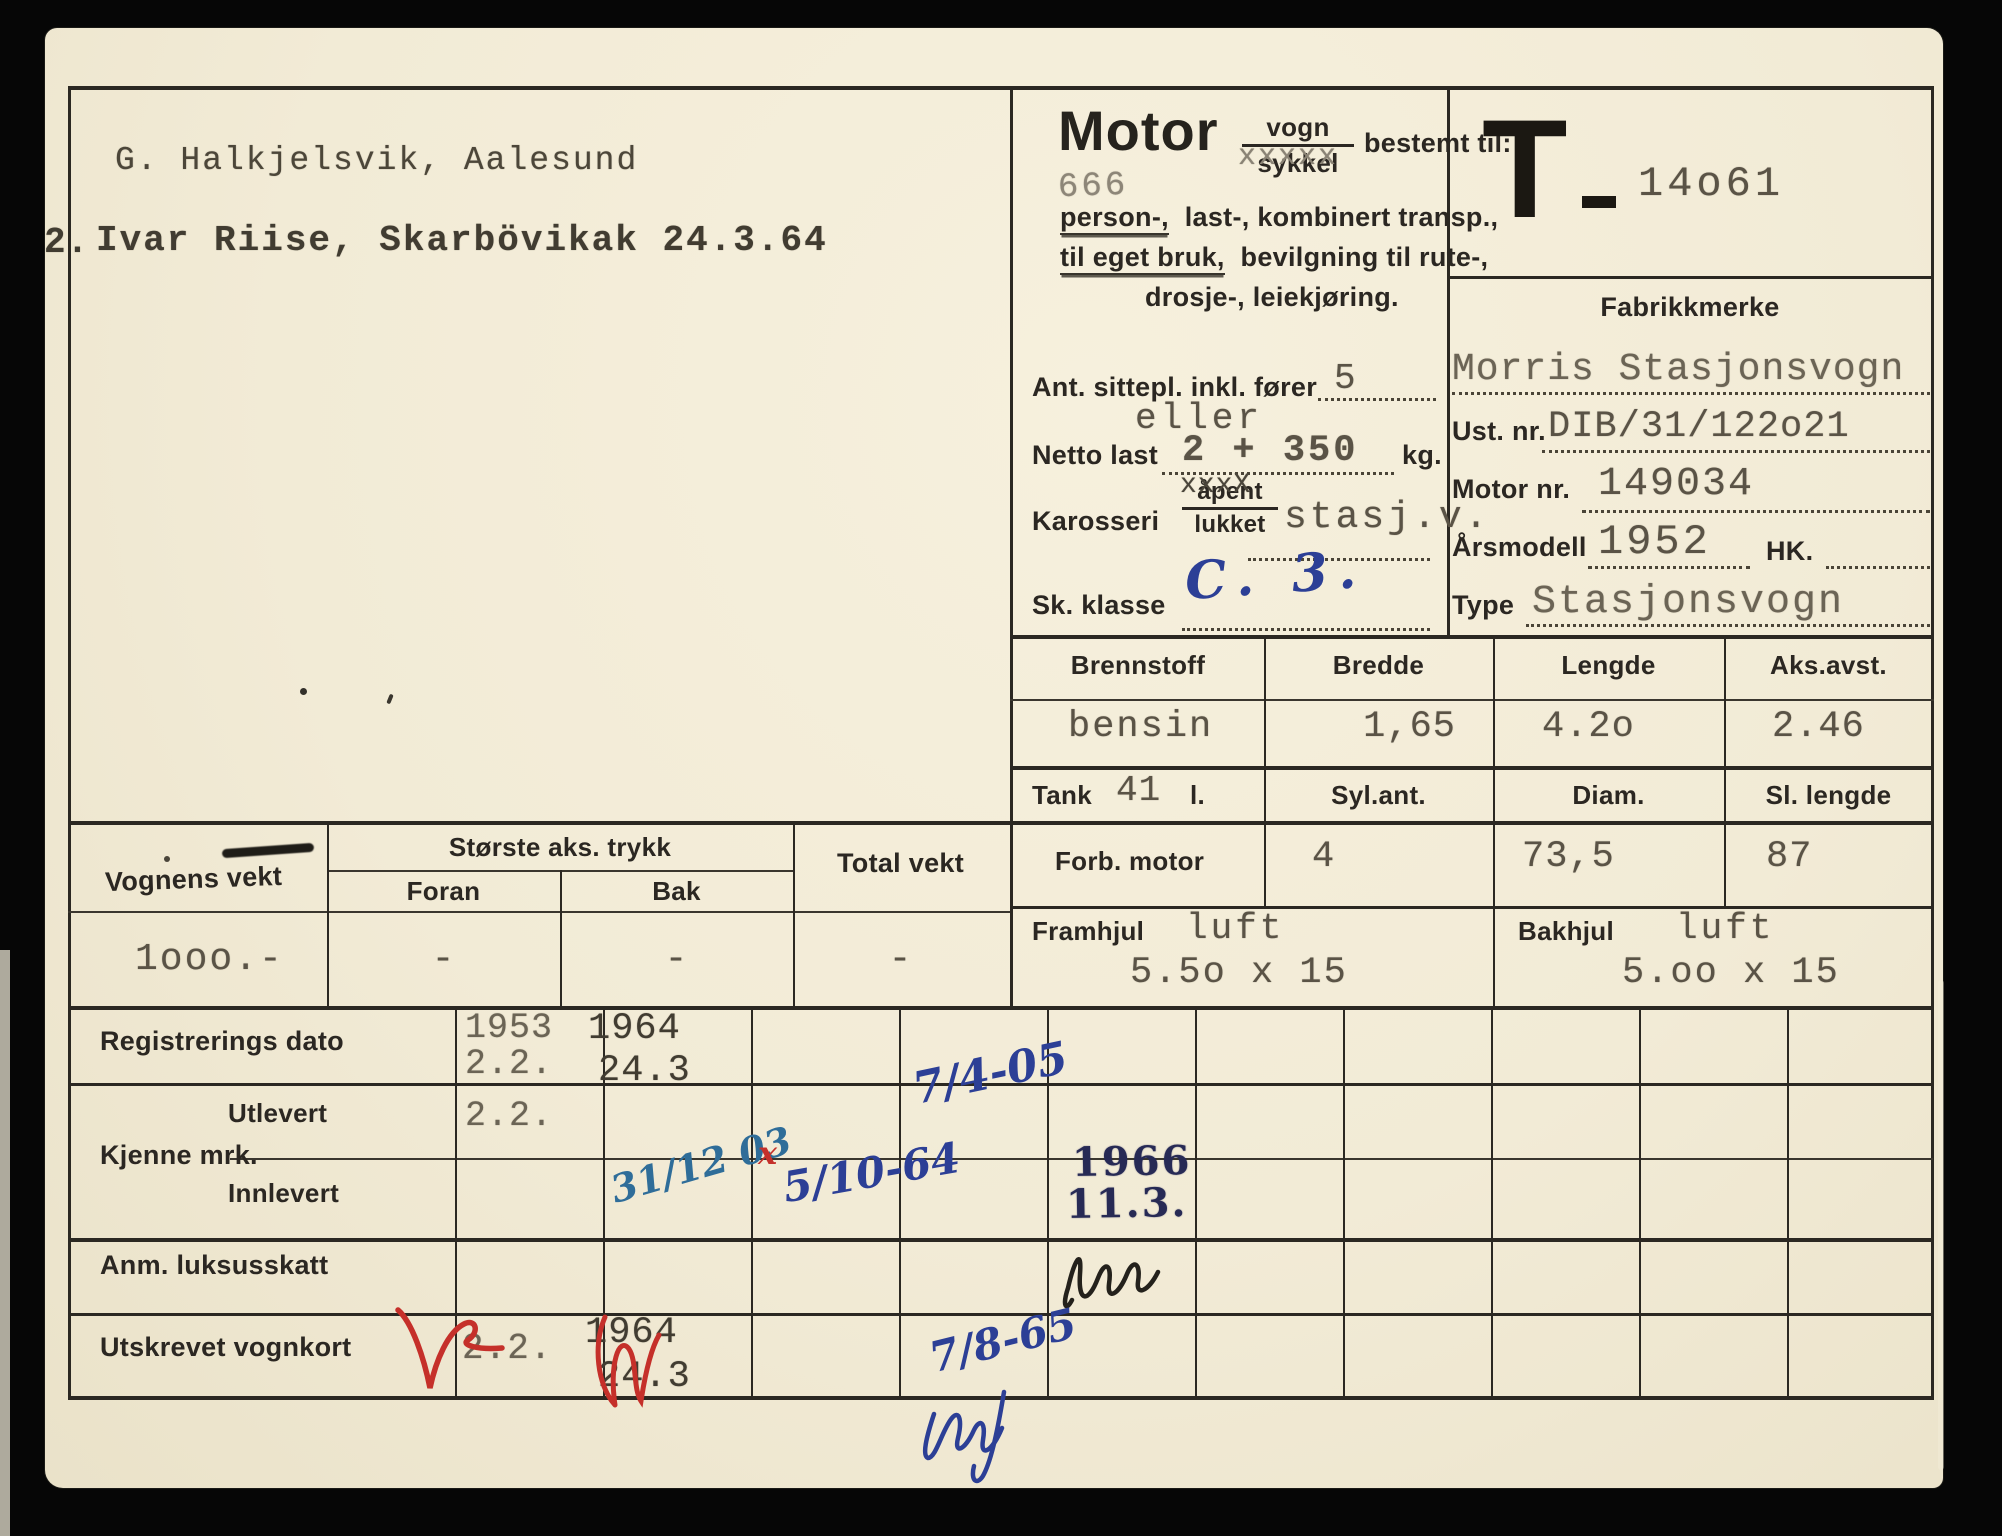 Image resolution: width=2002 pixels, height=1536 pixels. I want to click on sk-klasse-label: Sk. klasse, so click(1099, 605).